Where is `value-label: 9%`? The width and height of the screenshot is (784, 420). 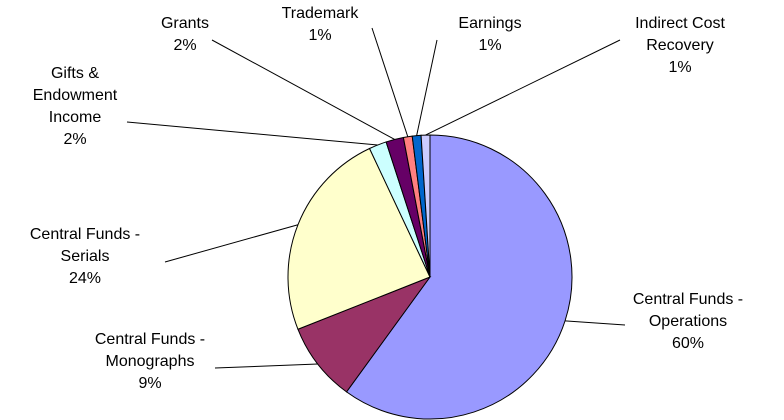
value-label: 9% is located at coordinates (150, 383).